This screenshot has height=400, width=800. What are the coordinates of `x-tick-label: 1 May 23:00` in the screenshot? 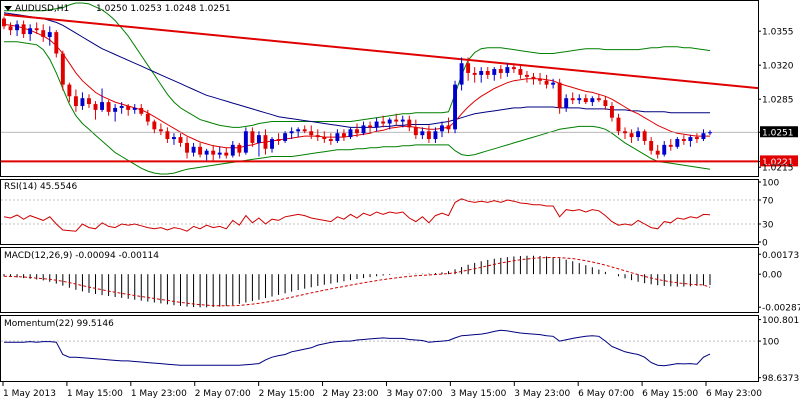 It's located at (159, 394).